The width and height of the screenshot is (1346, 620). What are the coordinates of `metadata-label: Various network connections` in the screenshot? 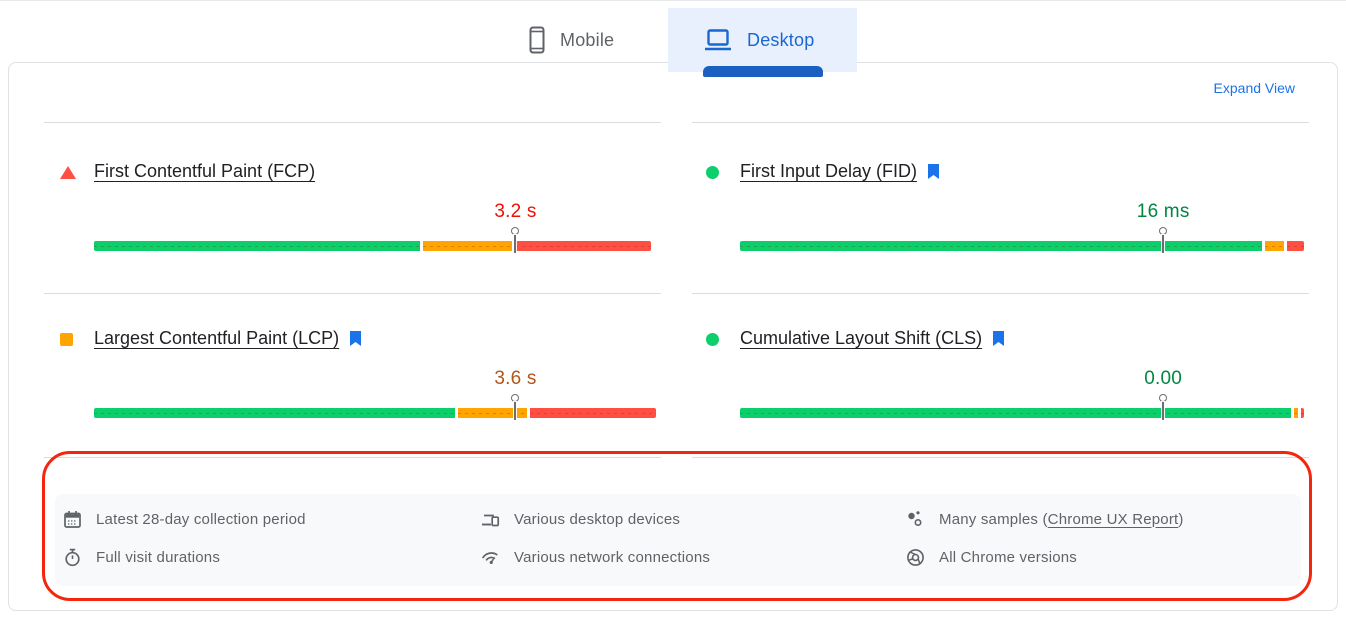 It's located at (612, 557).